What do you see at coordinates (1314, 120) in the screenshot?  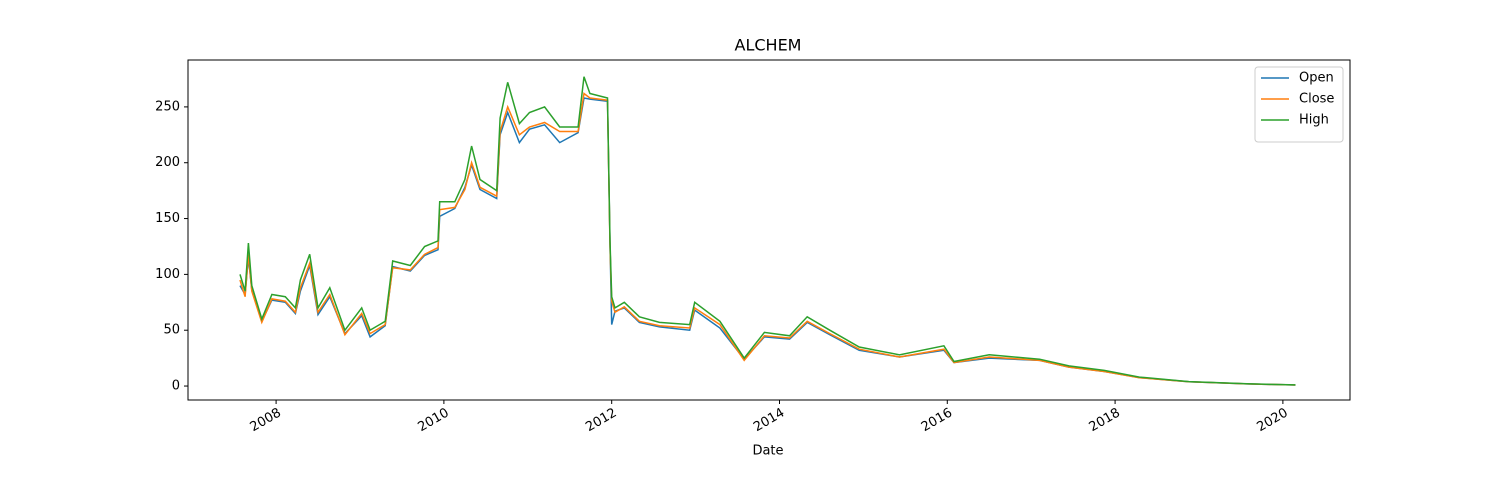 I see `legend-label: High` at bounding box center [1314, 120].